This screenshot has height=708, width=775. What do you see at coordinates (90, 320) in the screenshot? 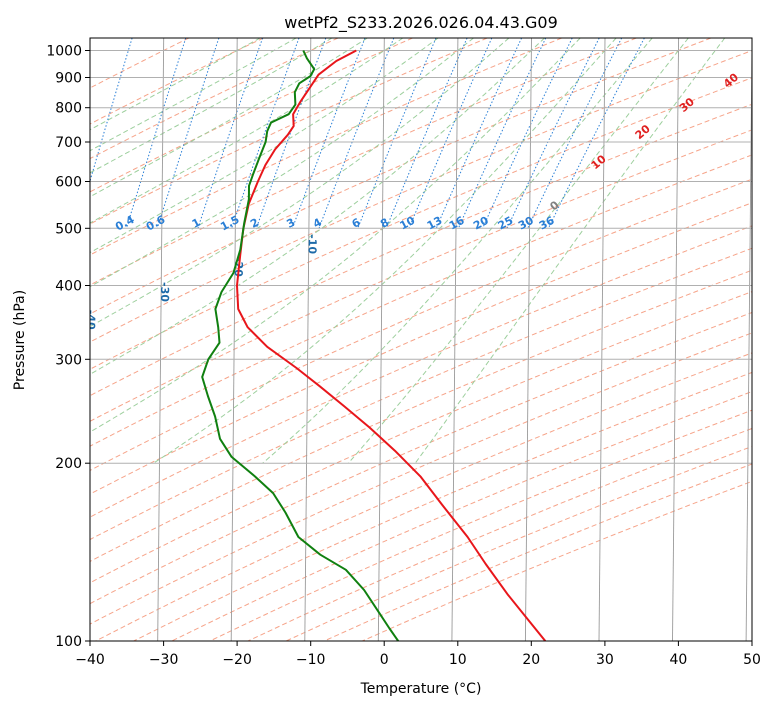
I see `isotherm-label: -40` at bounding box center [90, 320].